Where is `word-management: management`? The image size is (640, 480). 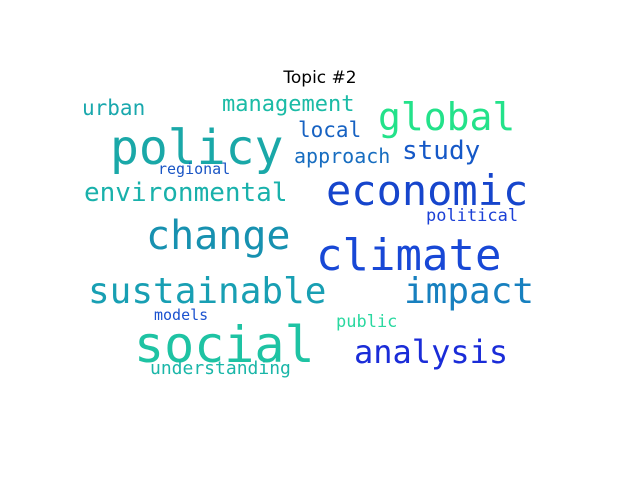 word-management: management is located at coordinates (288, 104).